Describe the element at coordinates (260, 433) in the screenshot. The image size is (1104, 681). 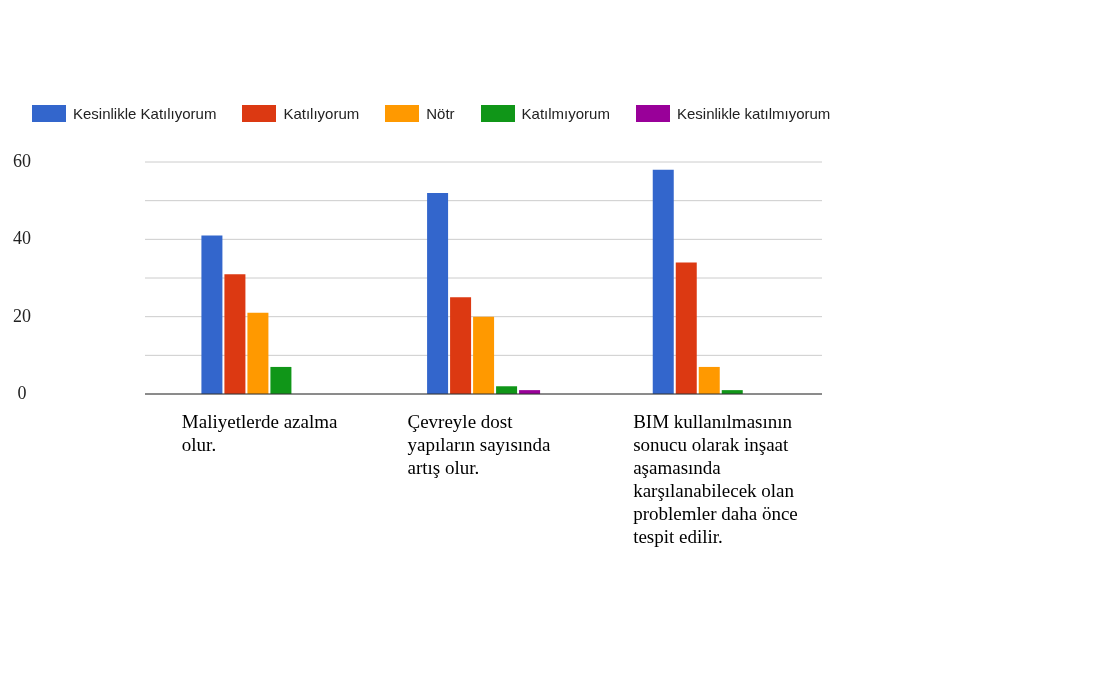
I see `x-tick-label: Maliyetlerde azalma olur.` at that location.